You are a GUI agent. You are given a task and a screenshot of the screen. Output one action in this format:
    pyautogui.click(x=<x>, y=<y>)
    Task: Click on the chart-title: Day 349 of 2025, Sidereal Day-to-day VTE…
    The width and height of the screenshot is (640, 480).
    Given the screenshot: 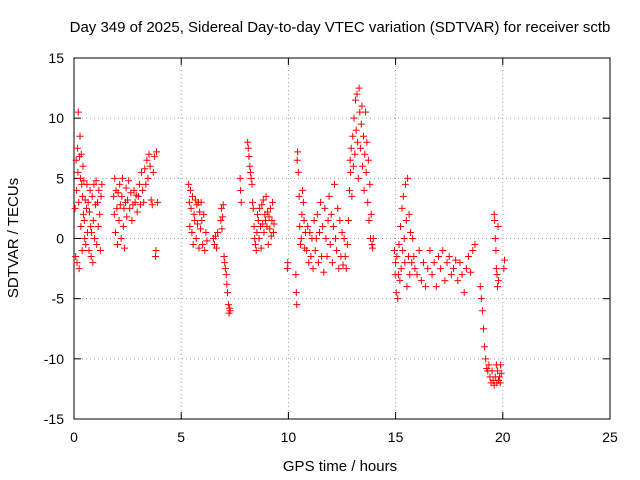 What is the action you would take?
    pyautogui.click(x=340, y=27)
    